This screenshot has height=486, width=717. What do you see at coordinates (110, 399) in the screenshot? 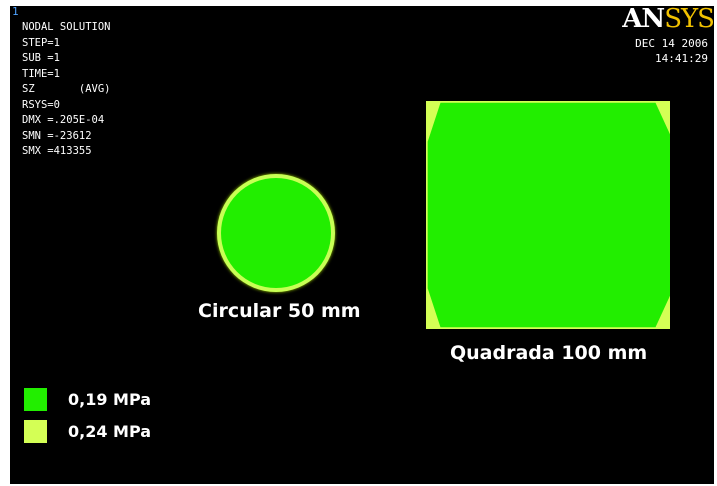
I see `legend-label-low: 0,19 MPa` at bounding box center [110, 399].